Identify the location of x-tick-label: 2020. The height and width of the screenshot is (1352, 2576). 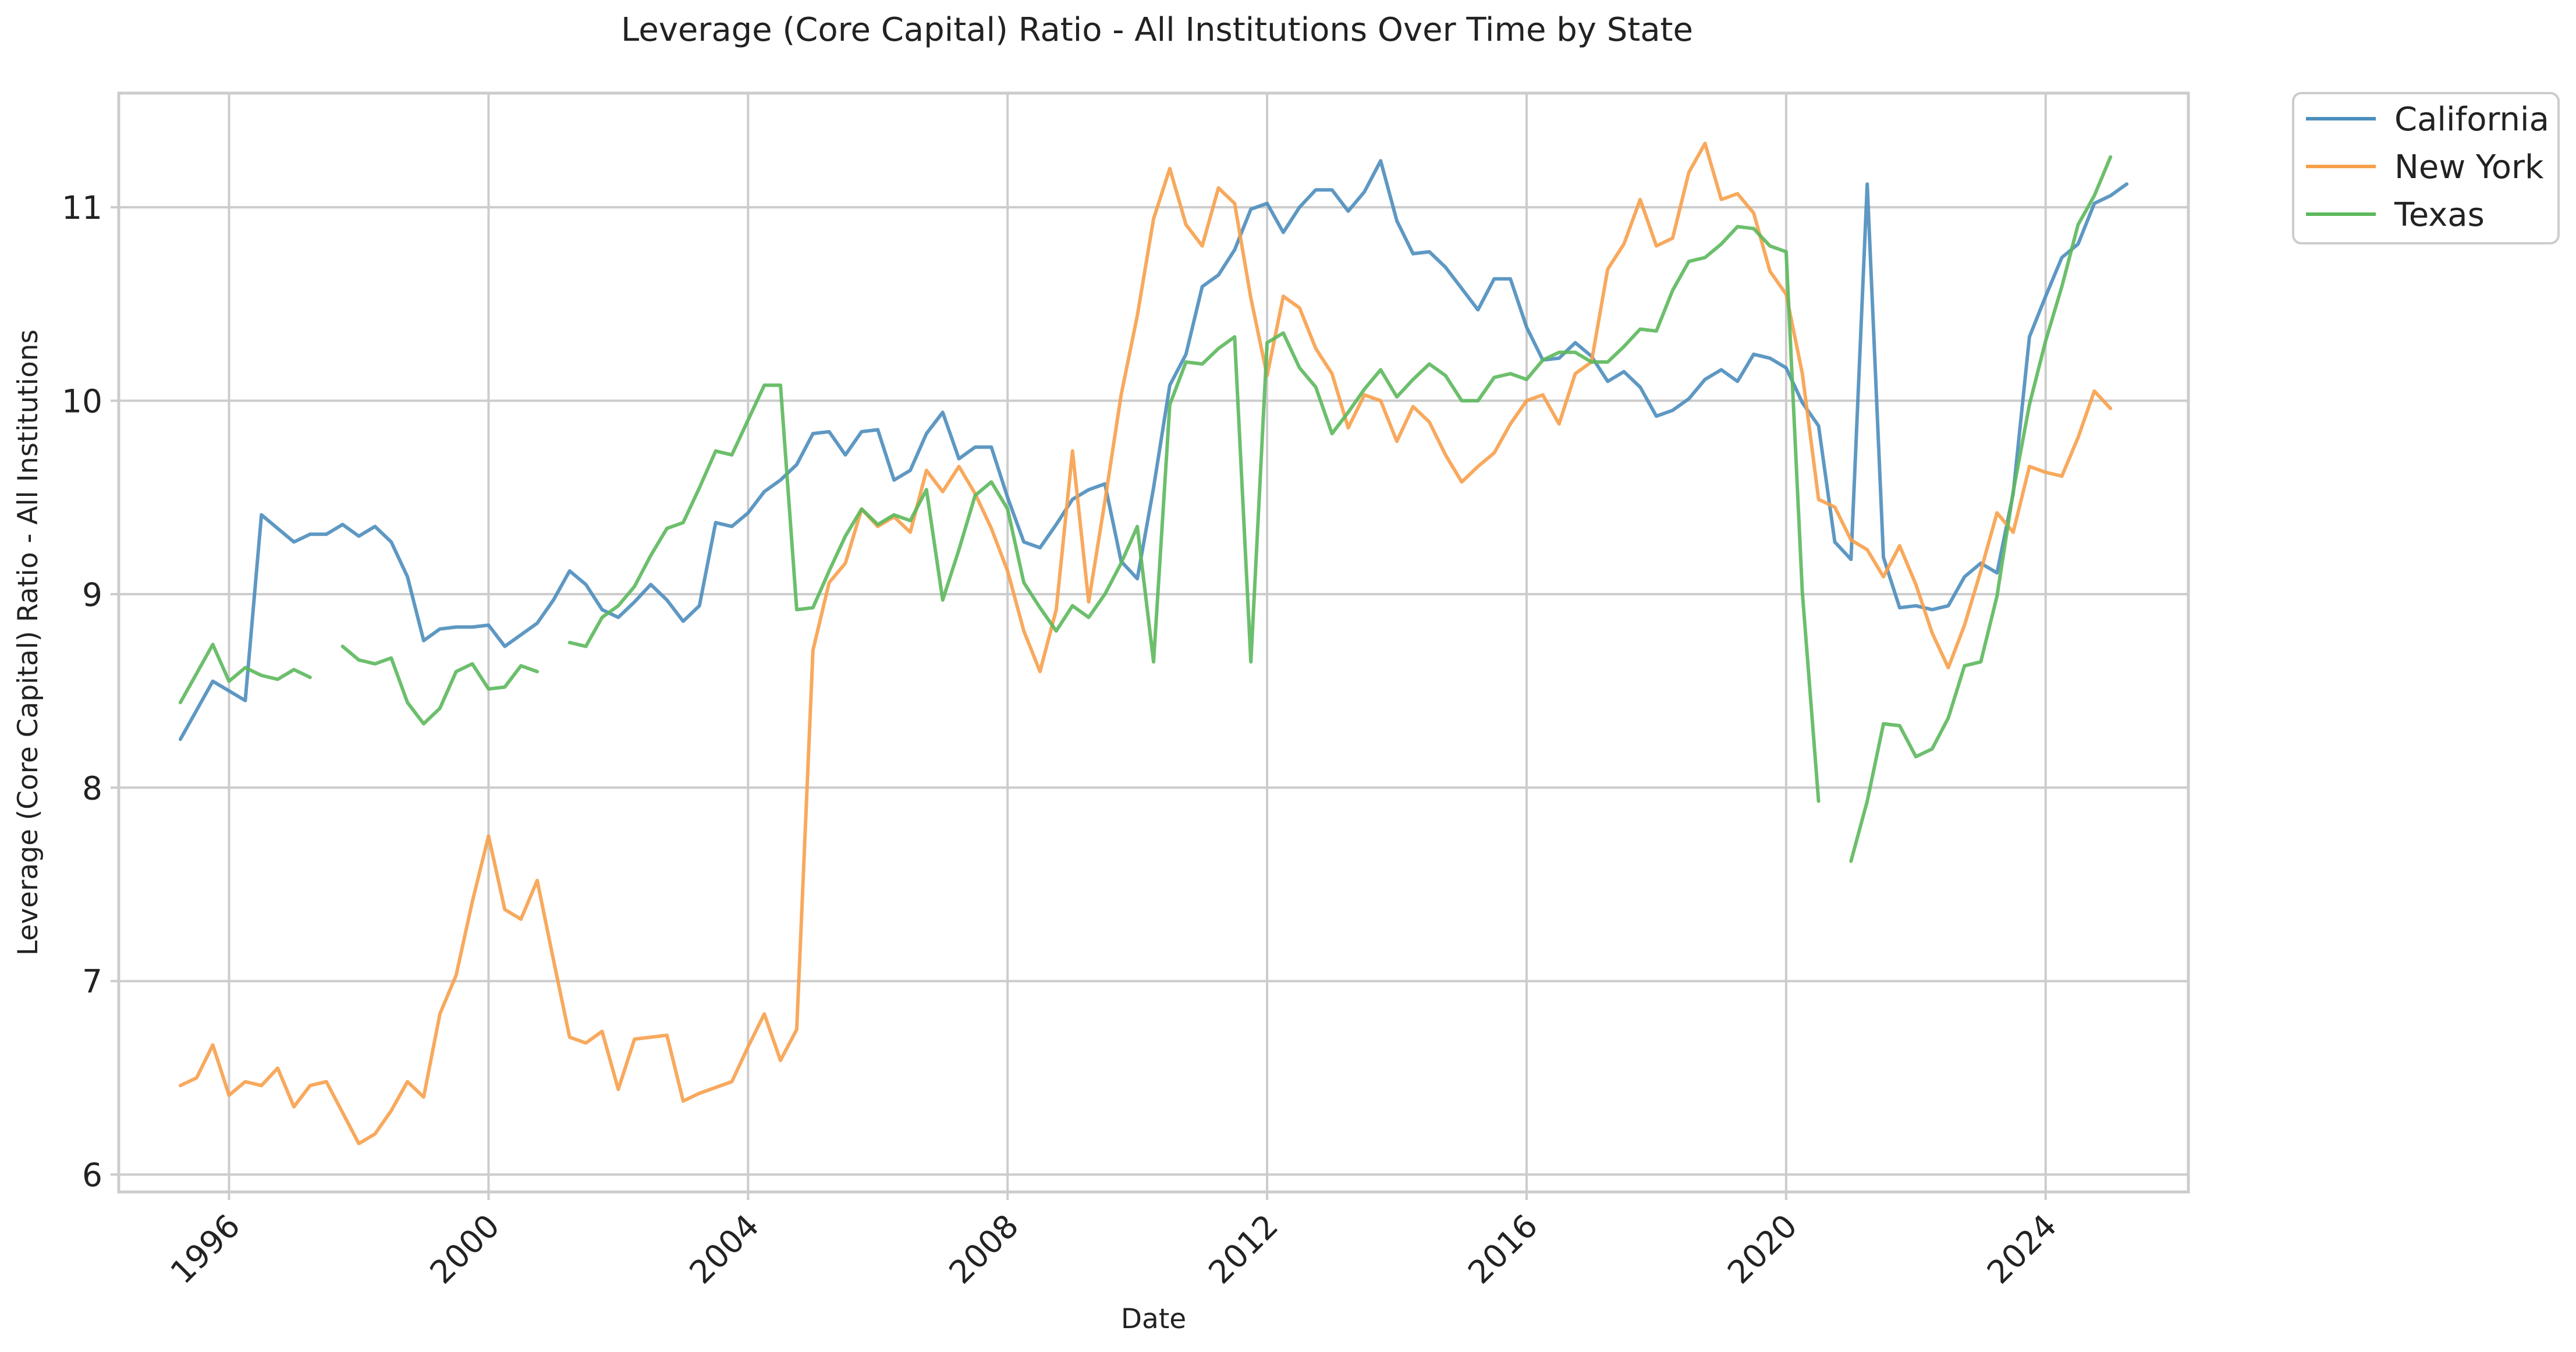
(1762, 1249).